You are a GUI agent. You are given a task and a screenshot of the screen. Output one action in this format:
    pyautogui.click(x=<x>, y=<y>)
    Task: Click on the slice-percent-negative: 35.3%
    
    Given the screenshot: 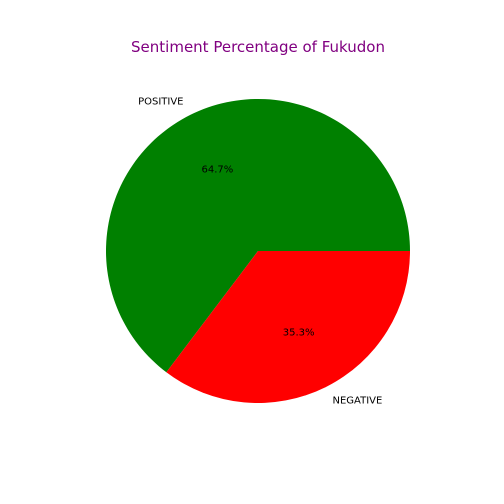 What is the action you would take?
    pyautogui.click(x=299, y=333)
    